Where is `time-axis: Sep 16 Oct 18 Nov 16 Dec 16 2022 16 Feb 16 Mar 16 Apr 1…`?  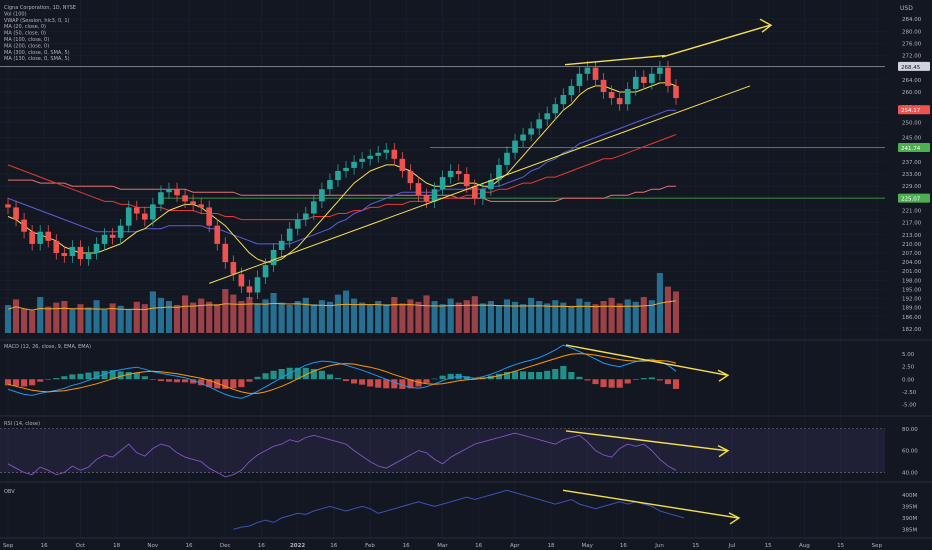 time-axis: Sep 16 Oct 18 Nov 16 Dec 16 2022 16 Feb 16 Mar 16 Apr 1… is located at coordinates (443, 546).